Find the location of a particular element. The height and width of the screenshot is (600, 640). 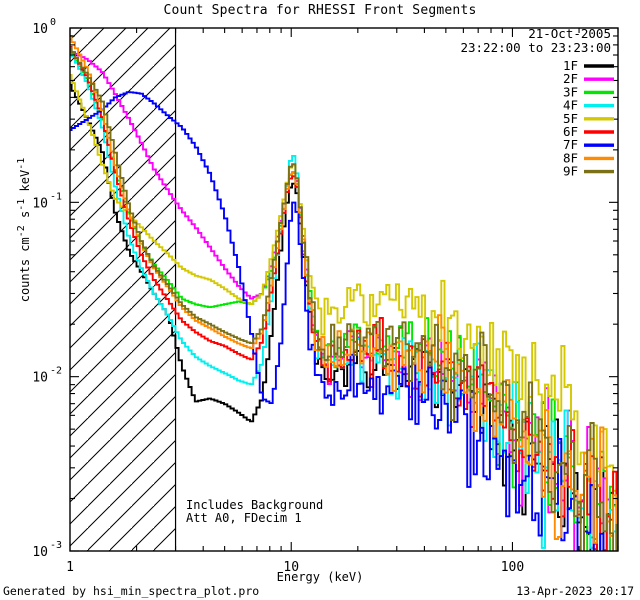

y-tick-exponent: -1 is located at coordinates (56, 196).